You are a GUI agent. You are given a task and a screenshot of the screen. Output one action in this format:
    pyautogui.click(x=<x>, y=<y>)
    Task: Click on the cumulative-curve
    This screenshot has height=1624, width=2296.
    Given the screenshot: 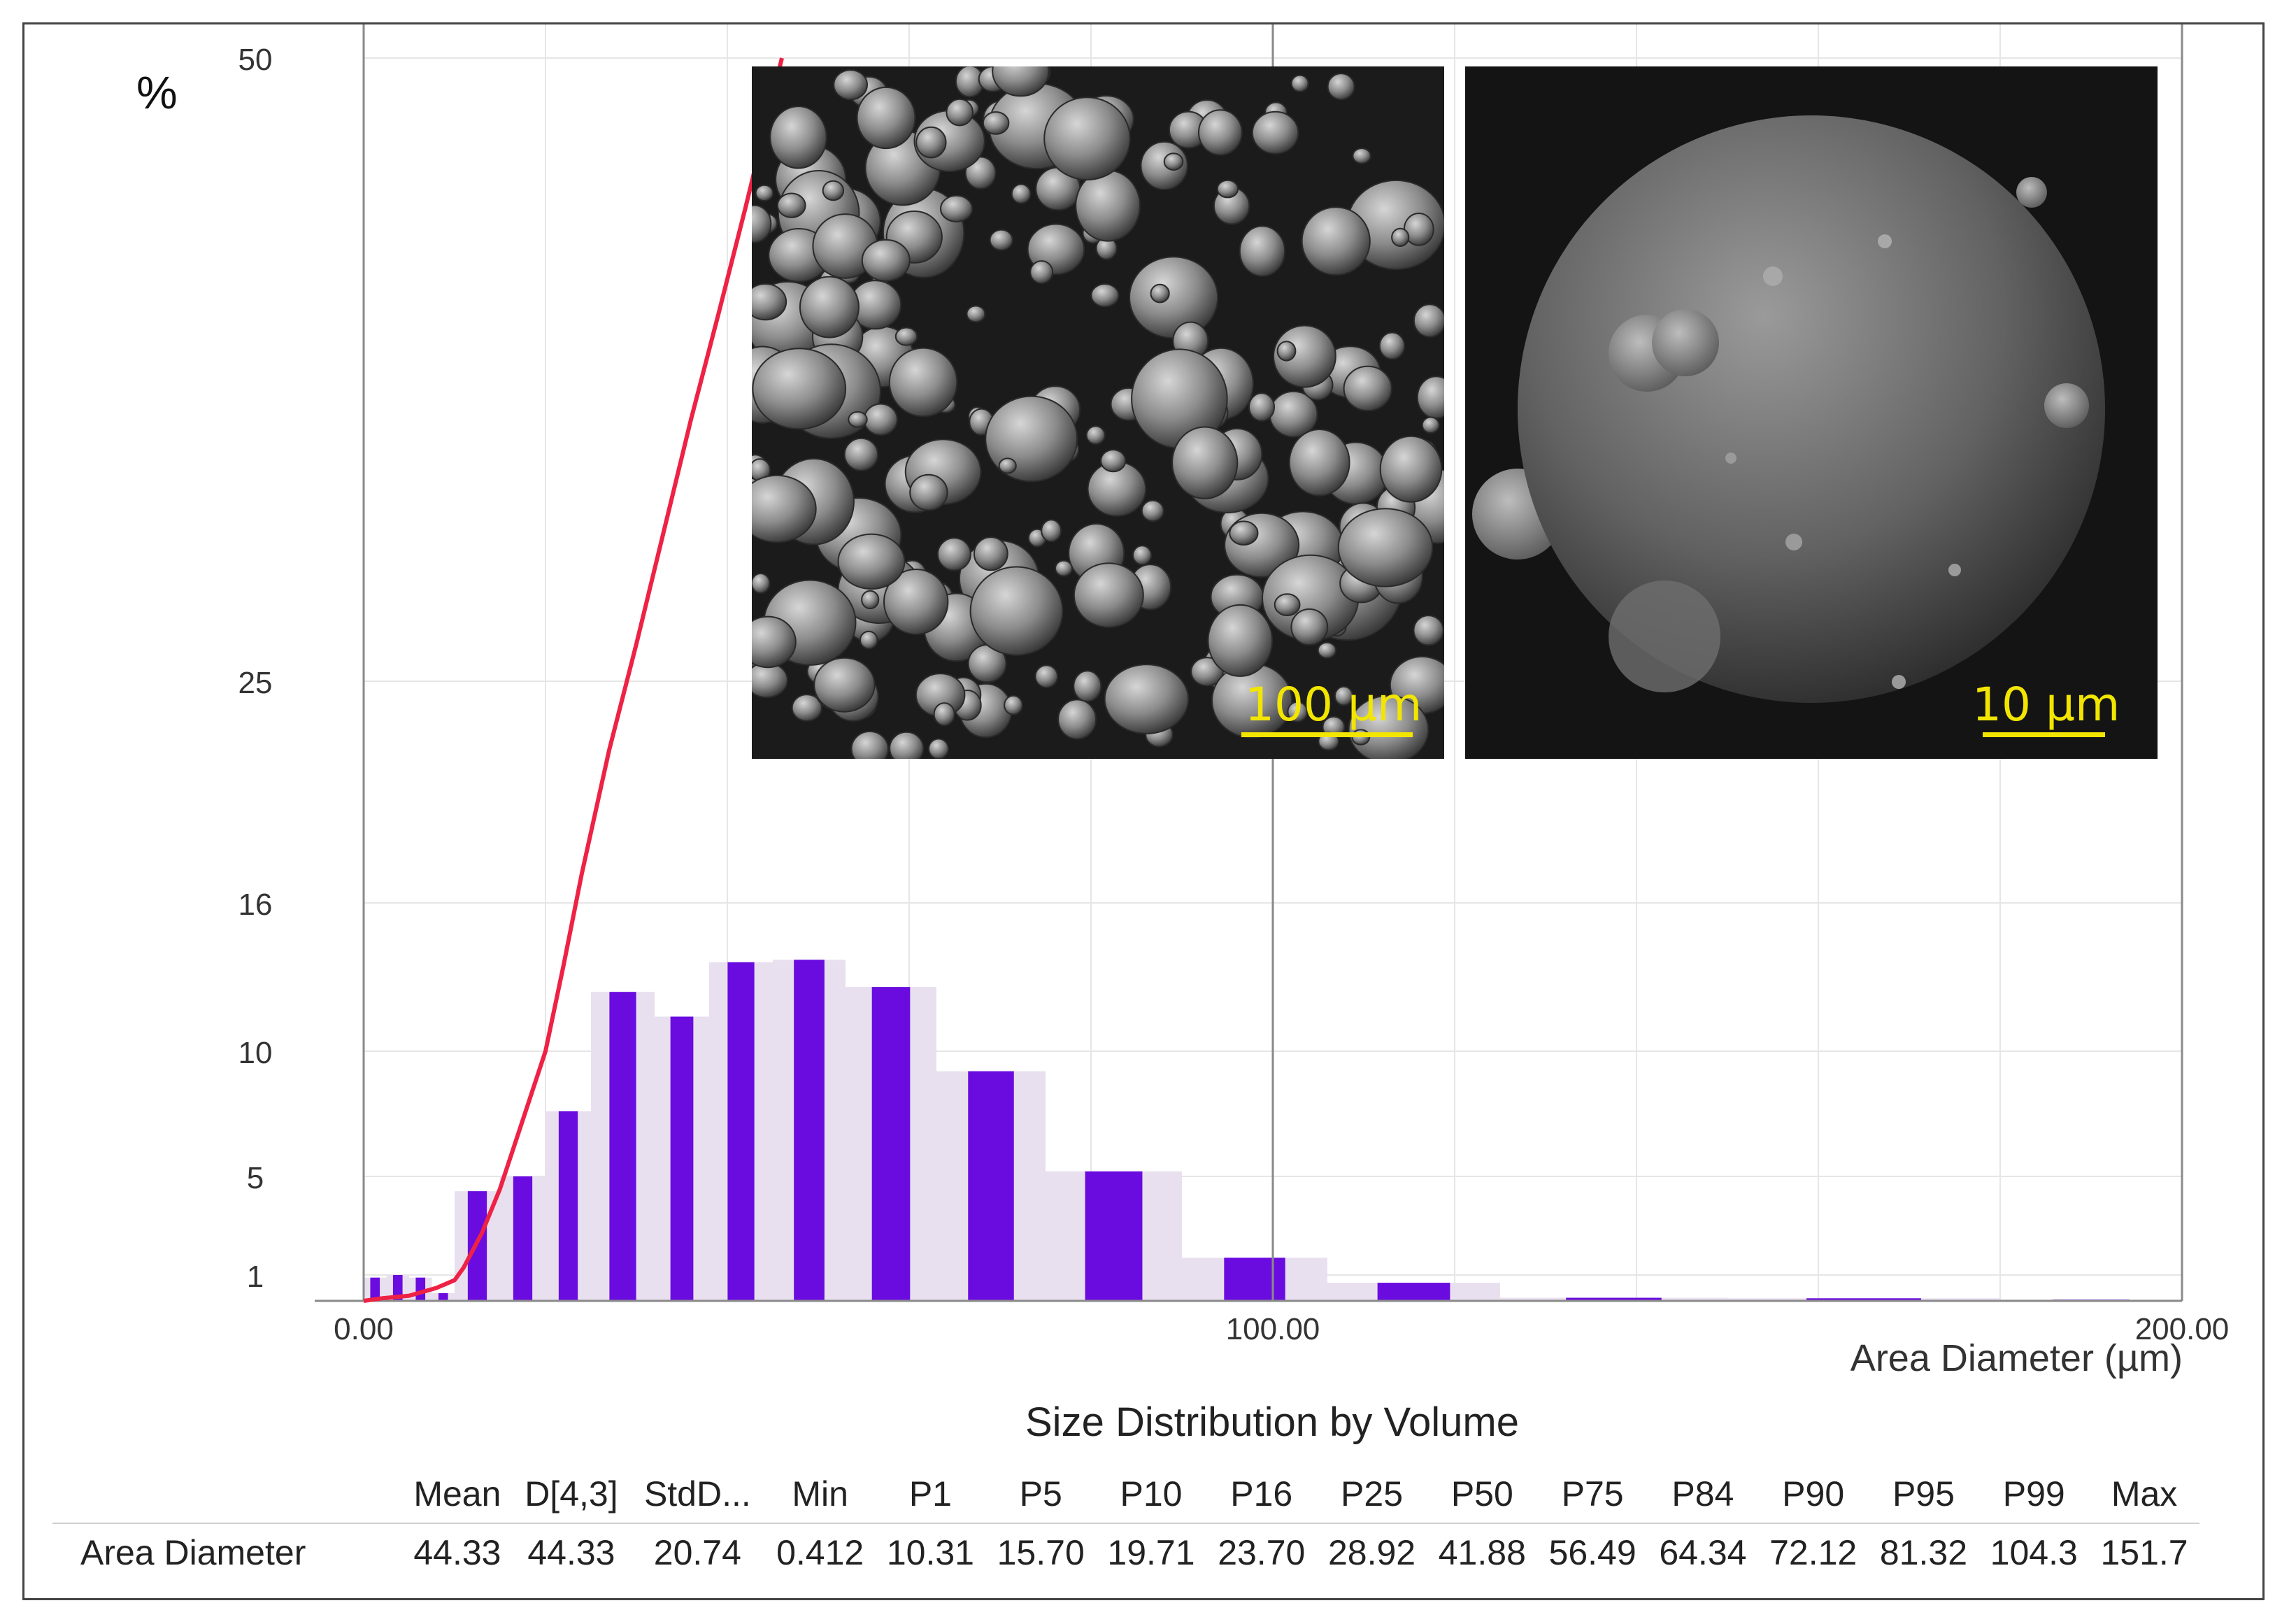 What is the action you would take?
    pyautogui.click(x=573, y=680)
    